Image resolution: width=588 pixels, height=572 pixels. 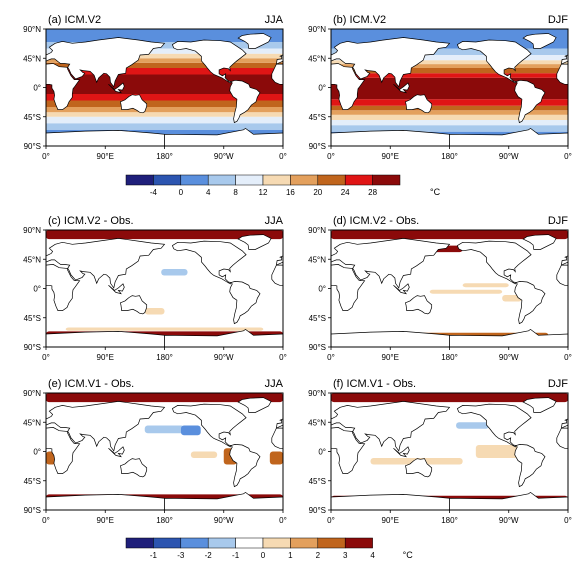 What do you see at coordinates (91, 384) in the screenshot?
I see `panel-title: (e) ICM.V1 - Obs.` at bounding box center [91, 384].